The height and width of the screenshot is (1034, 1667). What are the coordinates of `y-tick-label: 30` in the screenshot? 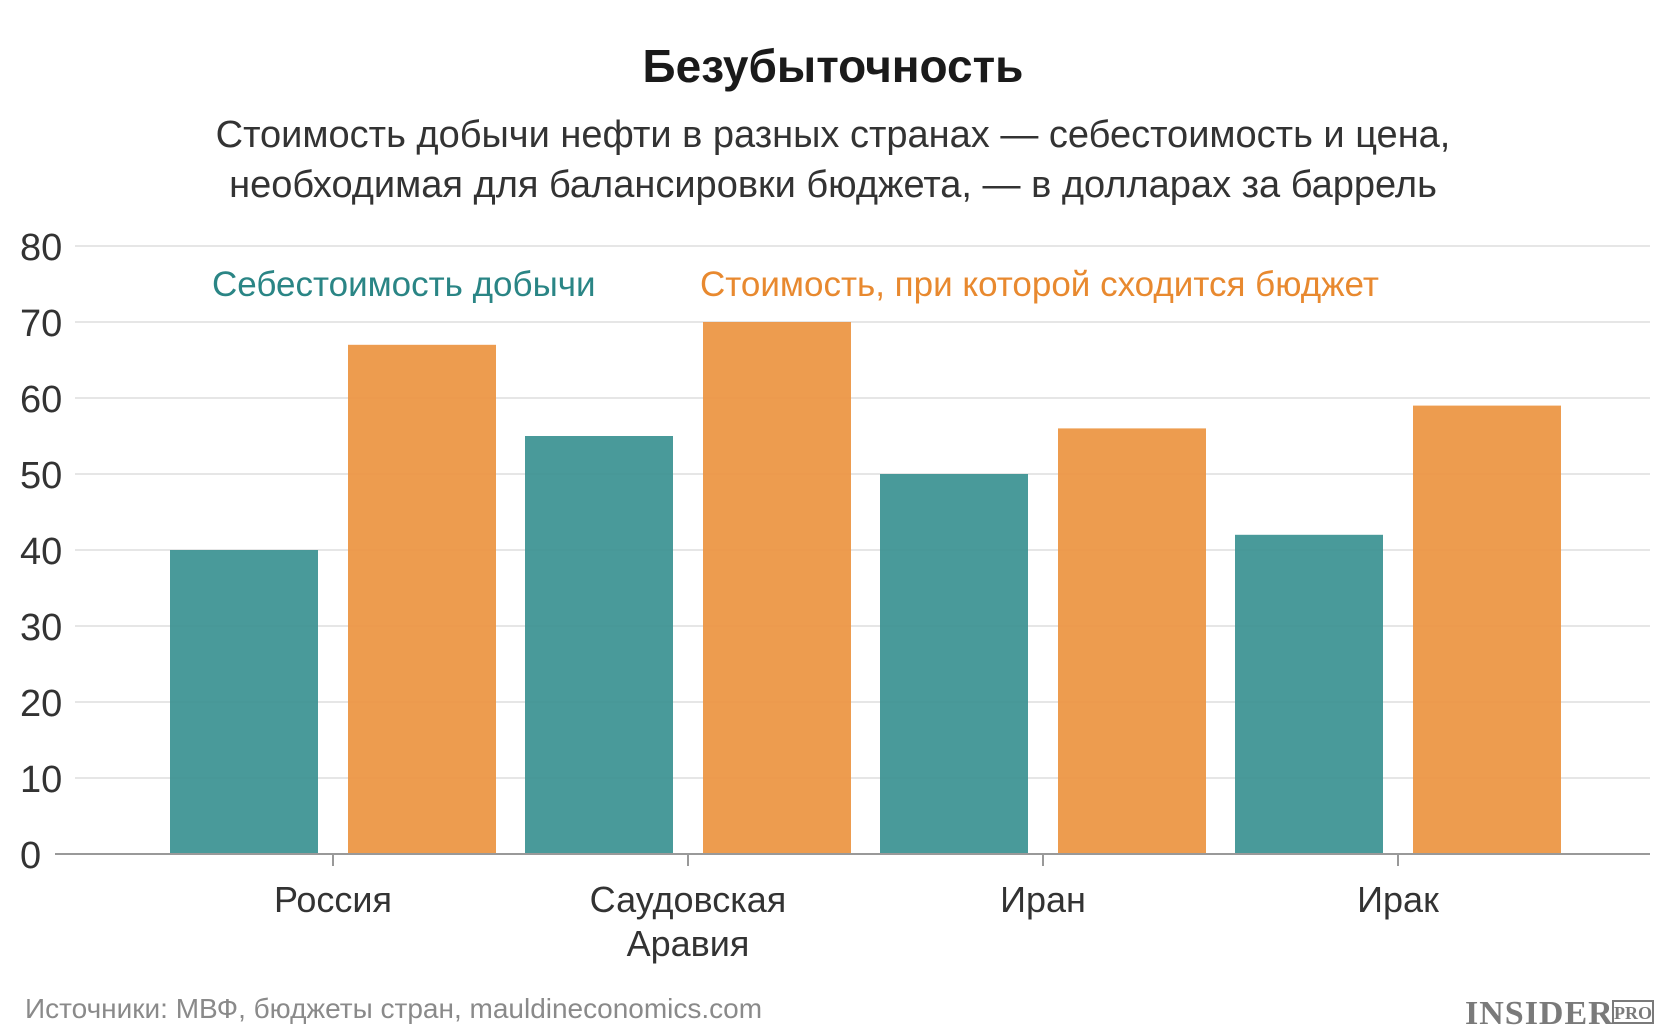 It's located at (41, 628).